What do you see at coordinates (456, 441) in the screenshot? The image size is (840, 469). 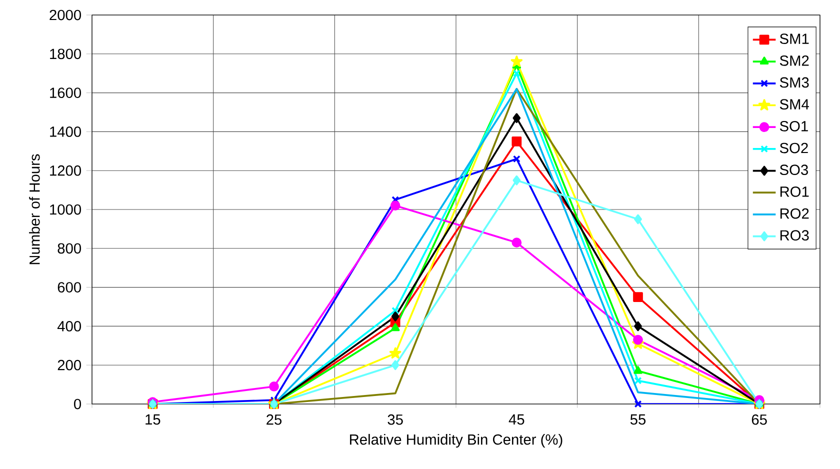 I see `x-axis-title: Relative Humidity Bin Center (%)` at bounding box center [456, 441].